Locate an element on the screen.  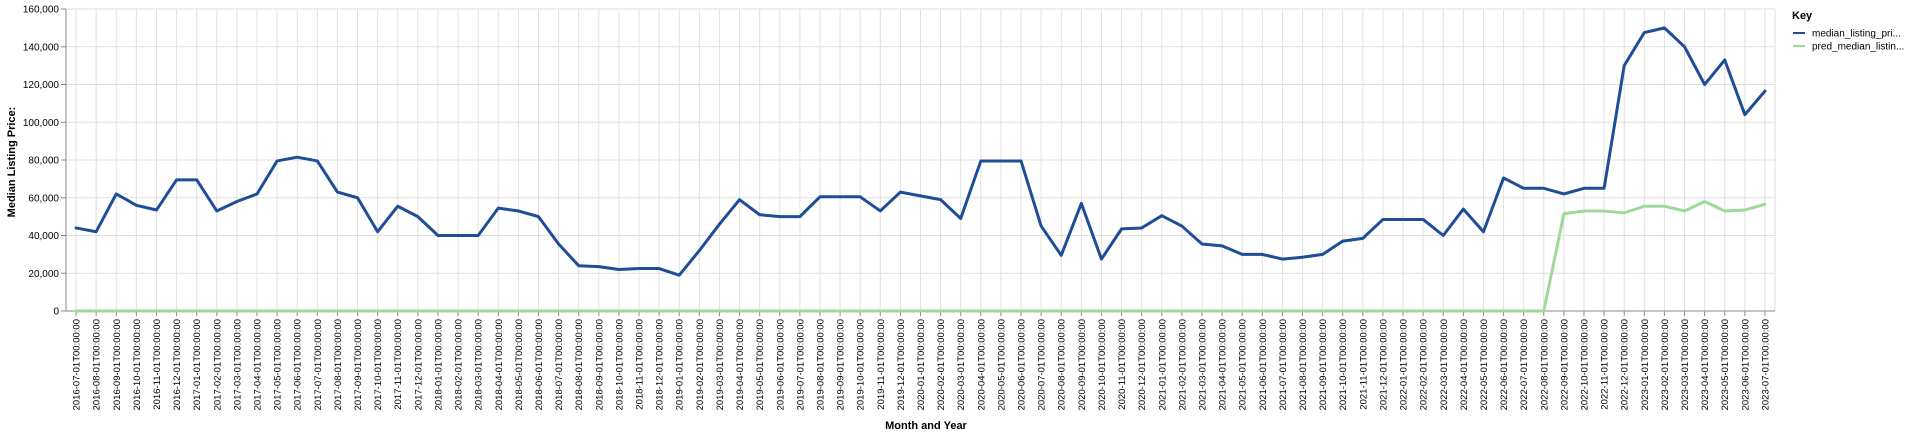
x-tick-label: 2022-04-01T00:00:00 is located at coordinates (1464, 364).